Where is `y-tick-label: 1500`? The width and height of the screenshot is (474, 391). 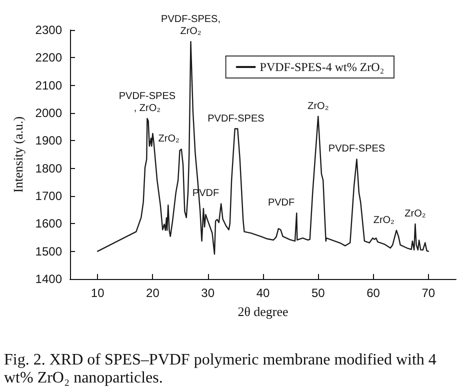 y-tick-label: 1500 is located at coordinates (48, 251).